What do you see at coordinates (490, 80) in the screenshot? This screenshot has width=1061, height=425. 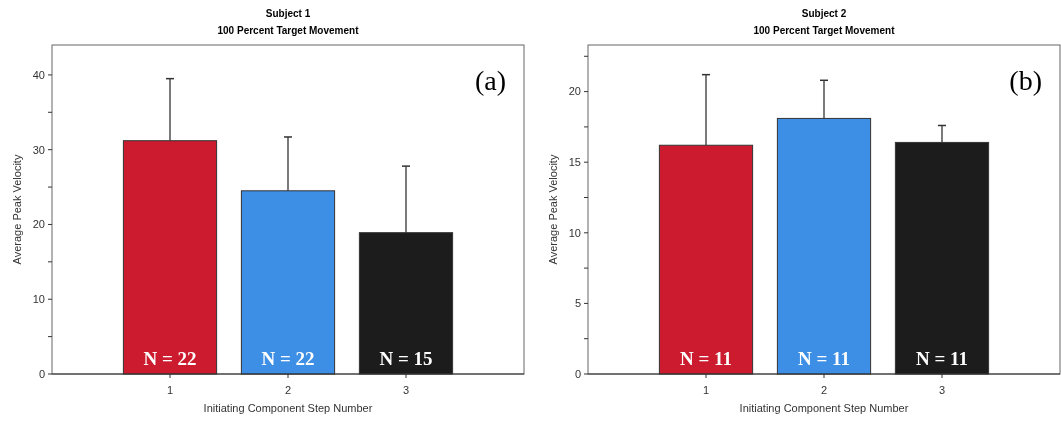 I see `annotation: (a)` at bounding box center [490, 80].